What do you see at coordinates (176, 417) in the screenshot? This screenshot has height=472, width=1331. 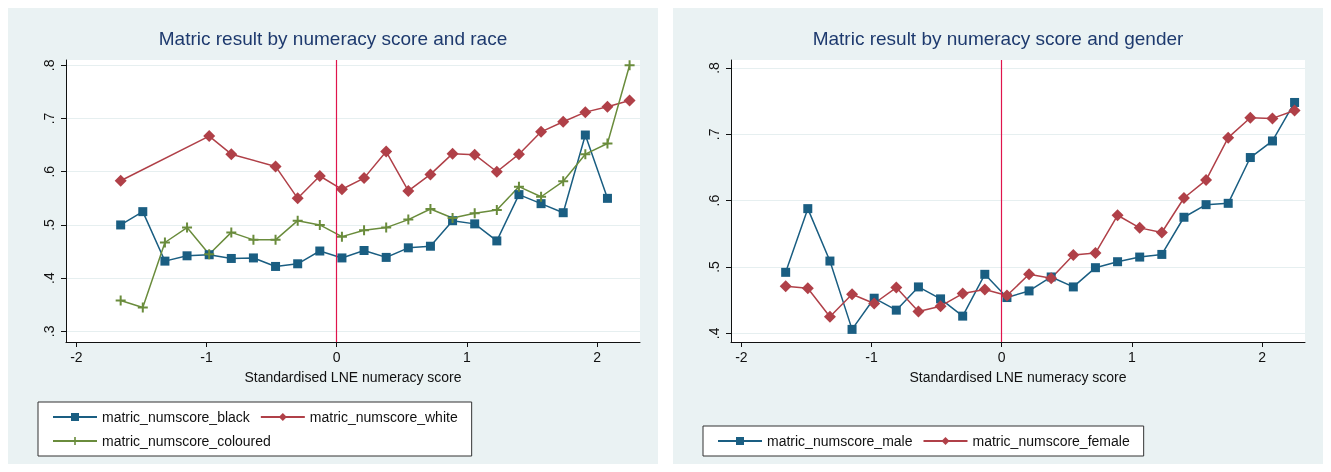 I see `legend-label: matric_numscore_black` at bounding box center [176, 417].